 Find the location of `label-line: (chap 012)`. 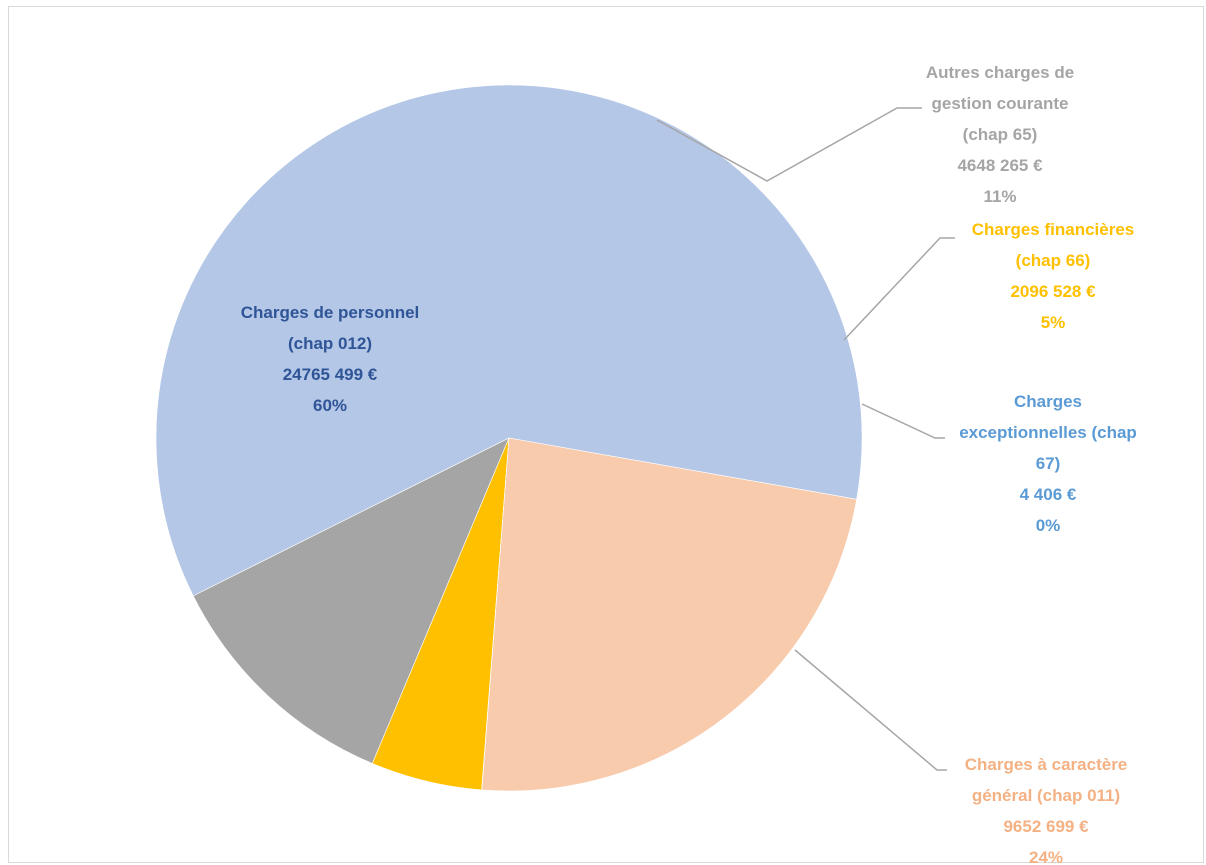

label-line: (chap 012) is located at coordinates (330, 343).